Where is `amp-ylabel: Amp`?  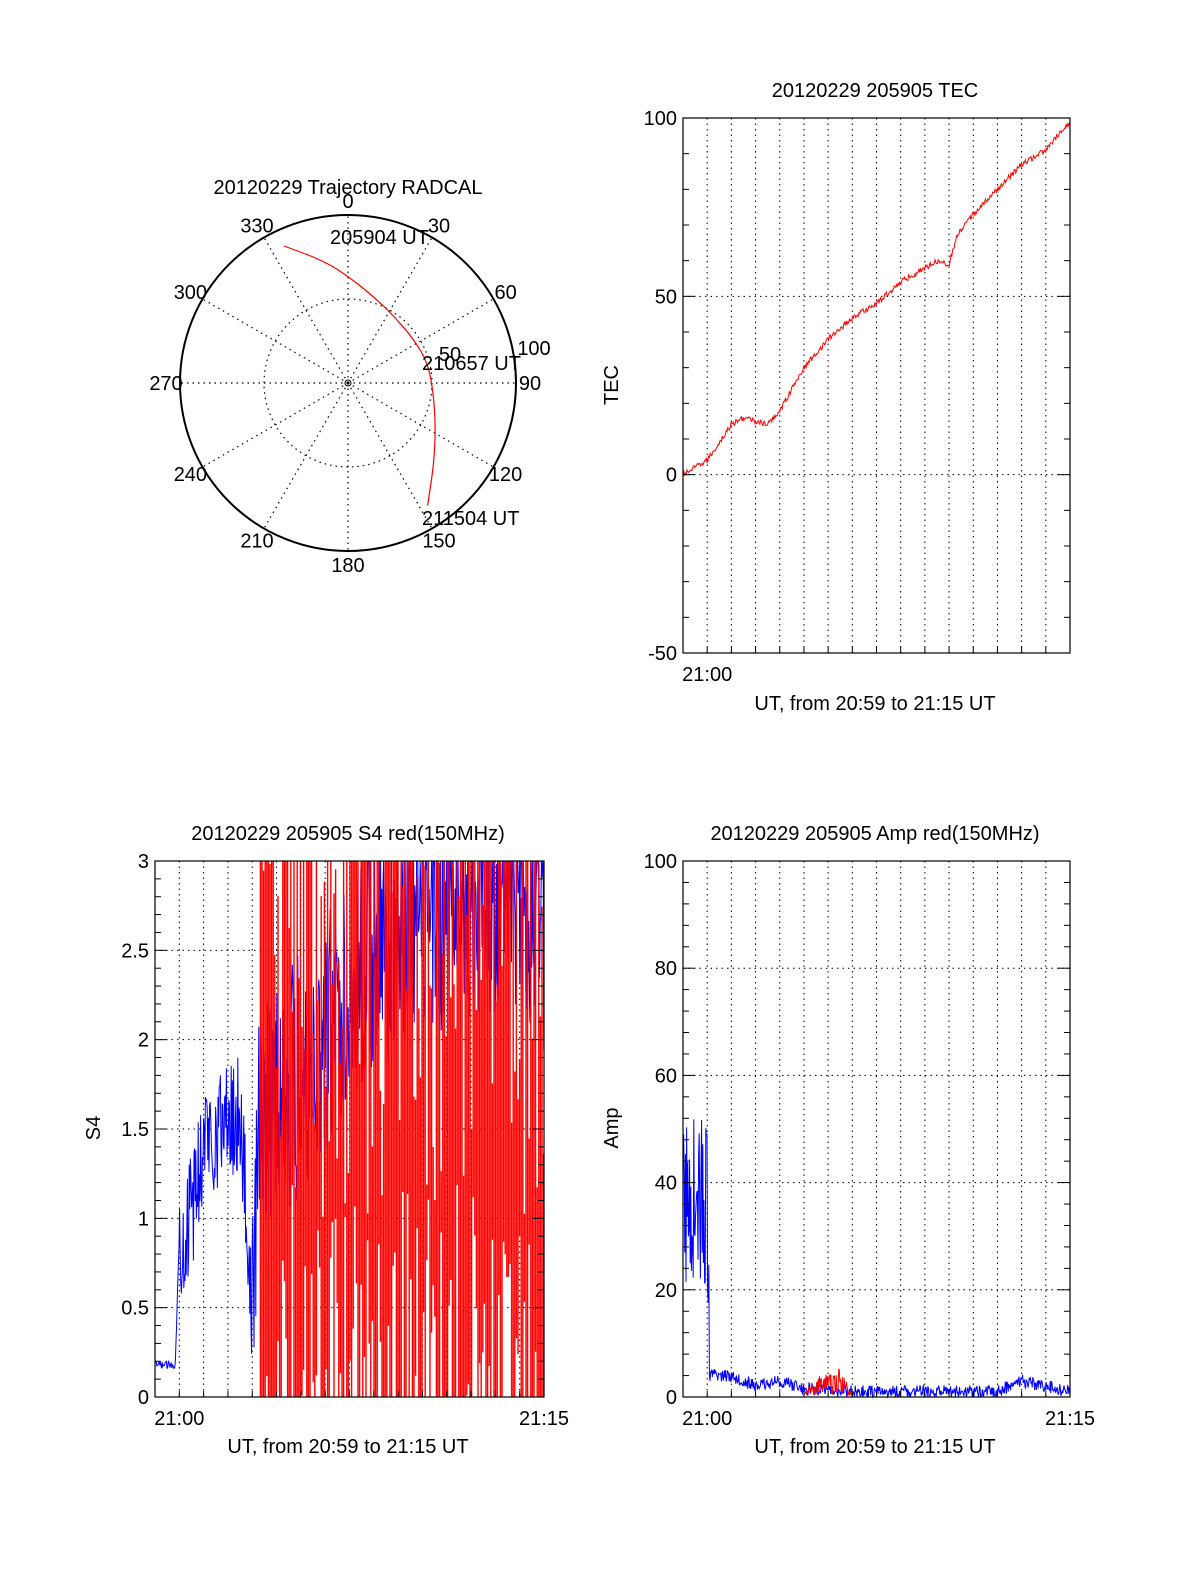 amp-ylabel: Amp is located at coordinates (612, 1127).